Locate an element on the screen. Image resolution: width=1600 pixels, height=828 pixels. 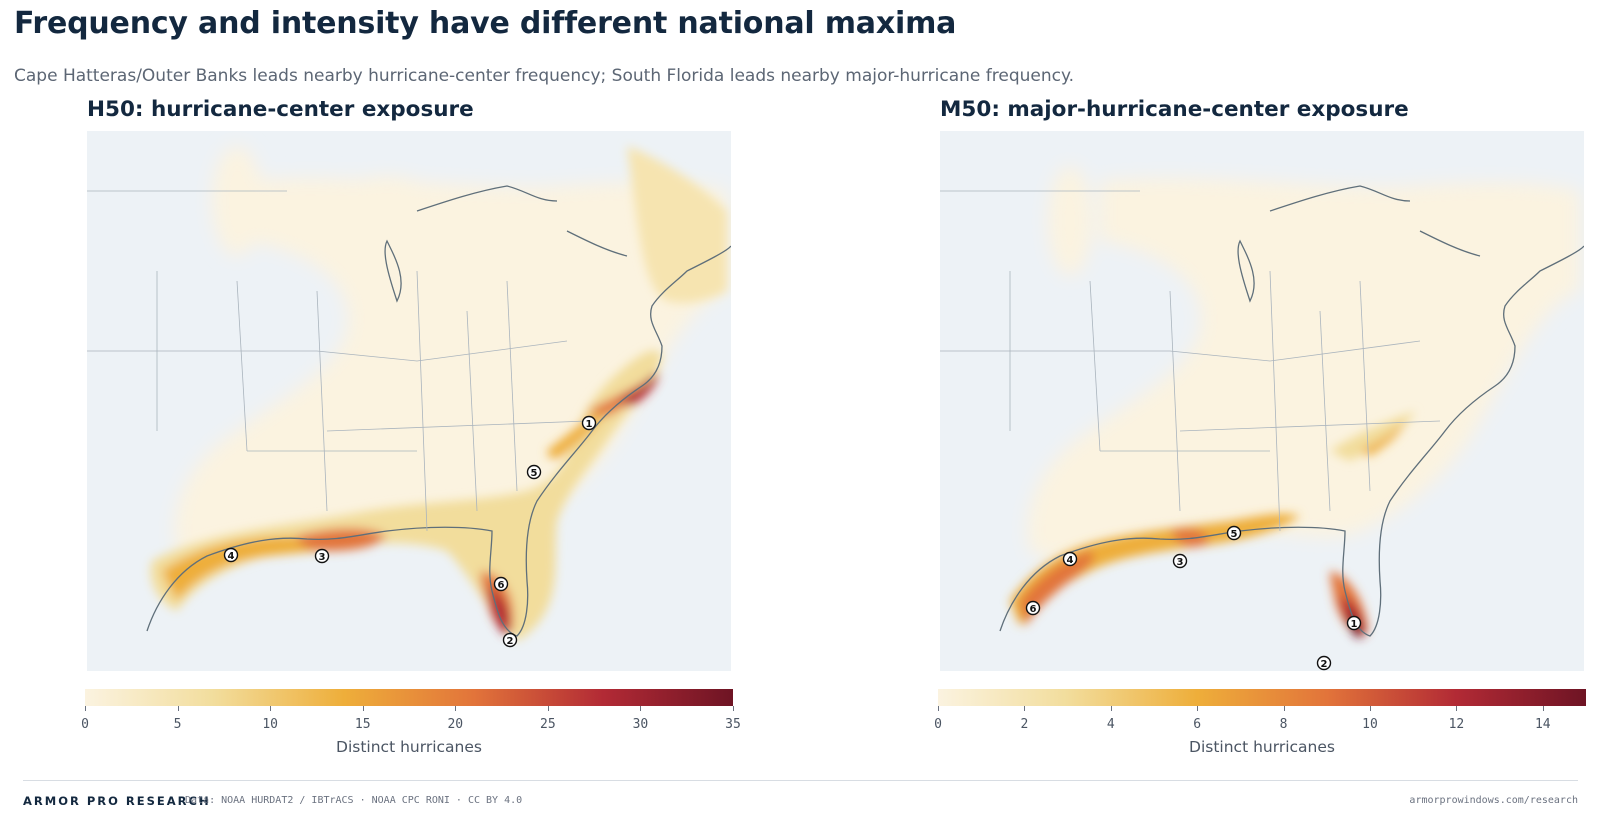
h50-state-borders is located at coordinates (337, 361).